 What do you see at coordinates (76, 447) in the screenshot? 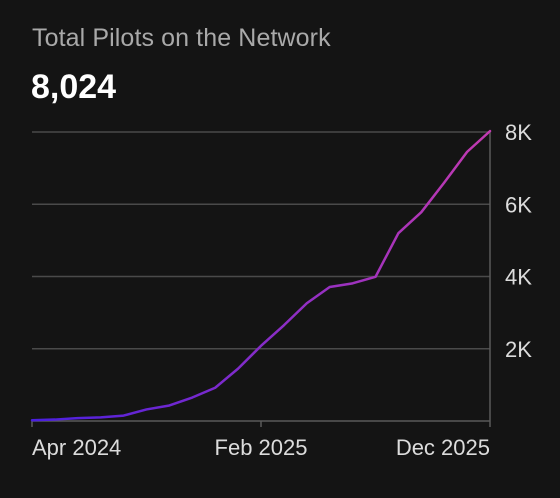
I see `x-tick-label: Apr 2024` at bounding box center [76, 447].